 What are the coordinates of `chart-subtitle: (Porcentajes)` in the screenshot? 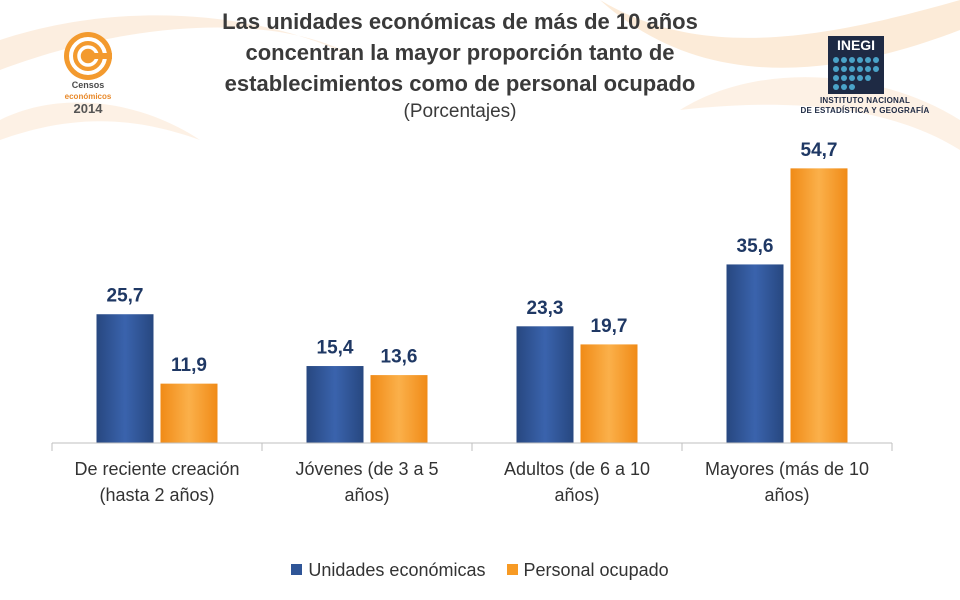 It's located at (460, 111).